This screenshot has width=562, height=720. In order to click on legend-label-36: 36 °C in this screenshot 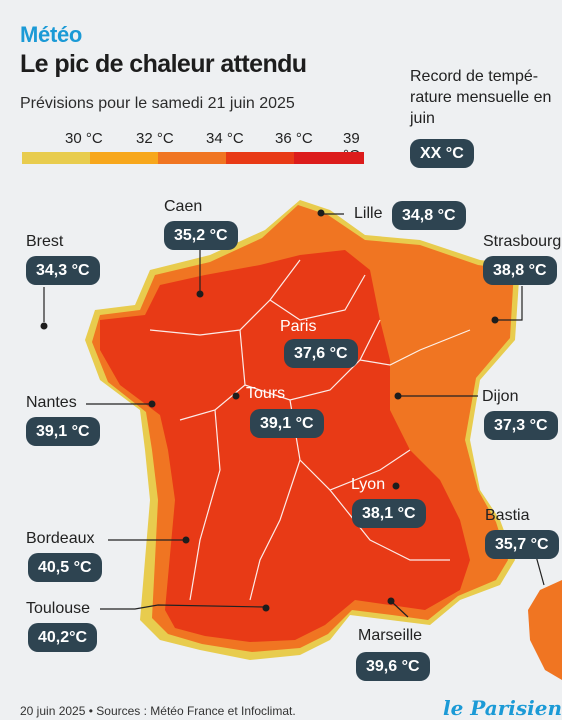, I will do `click(294, 138)`.